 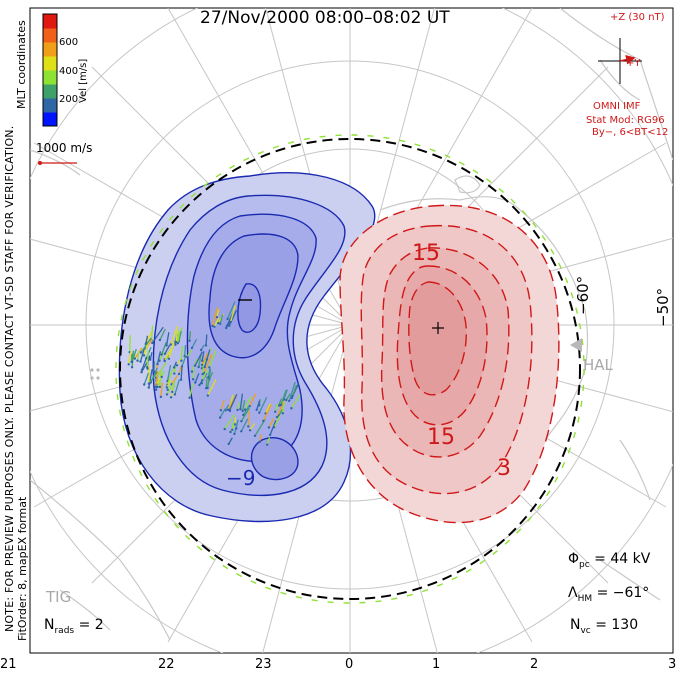 What do you see at coordinates (504, 468) in the screenshot?
I see `contour-label-pos-c: 3` at bounding box center [504, 468].